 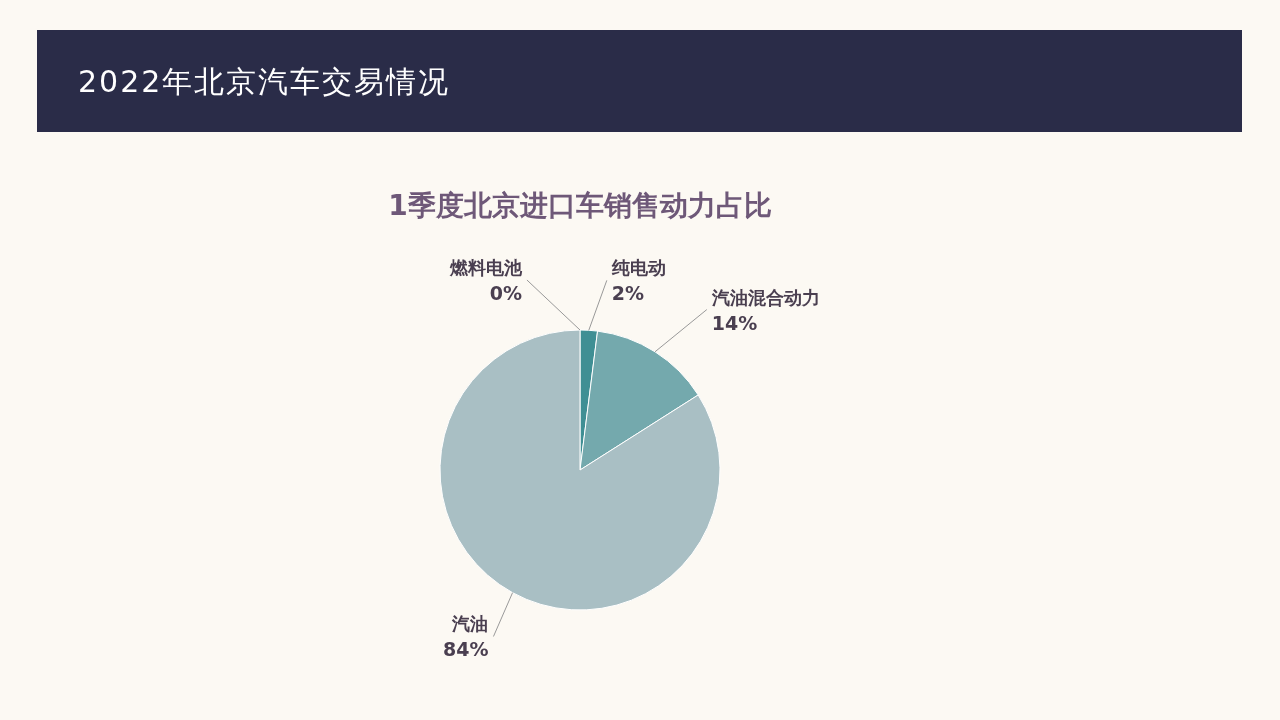 What do you see at coordinates (580, 470) in the screenshot?
I see `pie-slice` at bounding box center [580, 470].